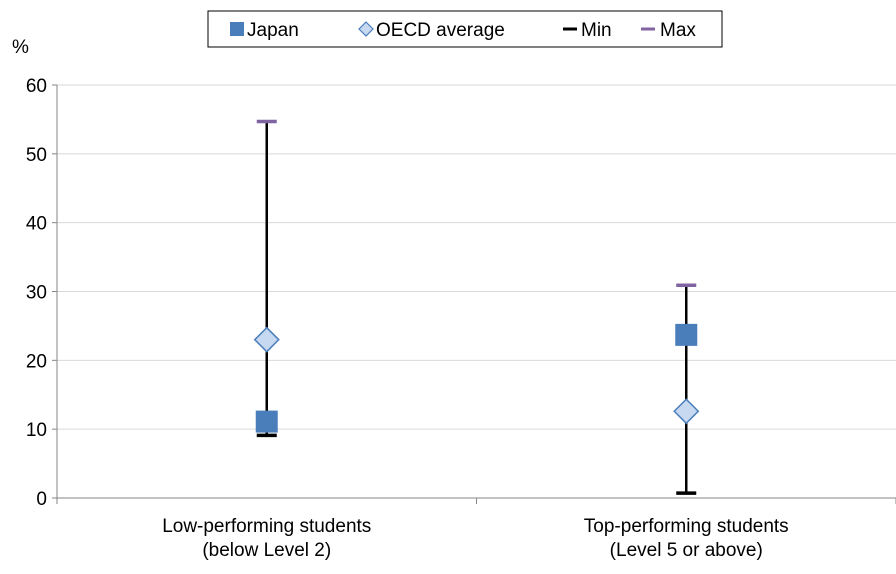 The image size is (896, 574). What do you see at coordinates (273, 30) in the screenshot?
I see `legend-japan-label: Japan` at bounding box center [273, 30].